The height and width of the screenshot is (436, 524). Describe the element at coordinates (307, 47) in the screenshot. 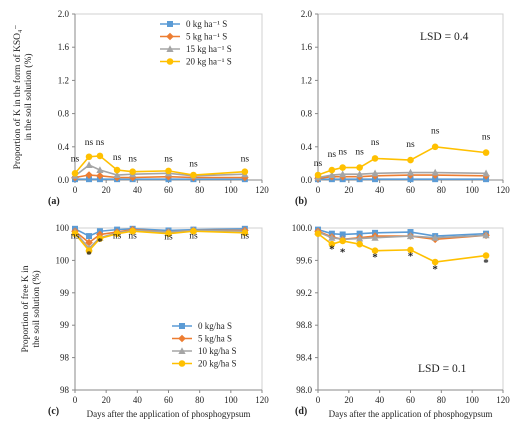

I see `y-tick-label: 1.6` at that location.